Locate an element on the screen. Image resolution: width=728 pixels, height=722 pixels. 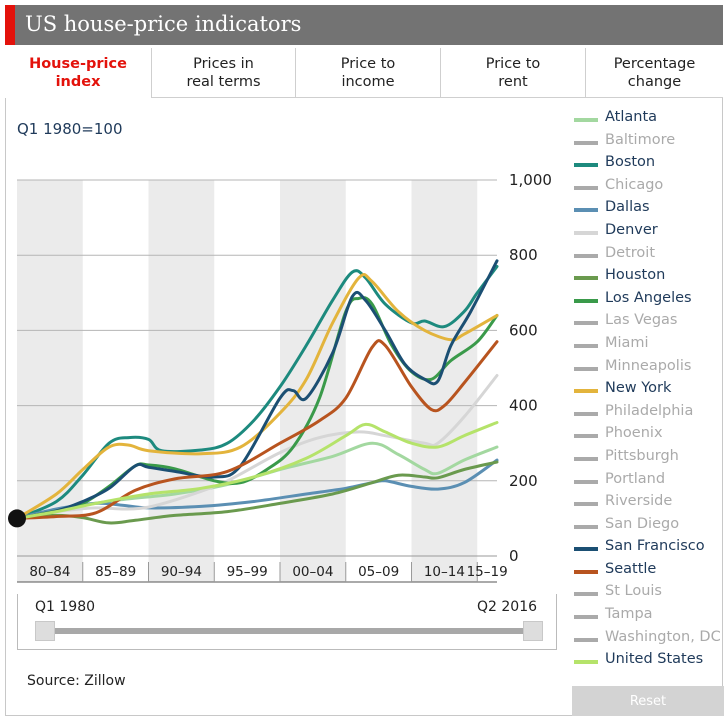
slider-end-handle is located at coordinates (533, 631).